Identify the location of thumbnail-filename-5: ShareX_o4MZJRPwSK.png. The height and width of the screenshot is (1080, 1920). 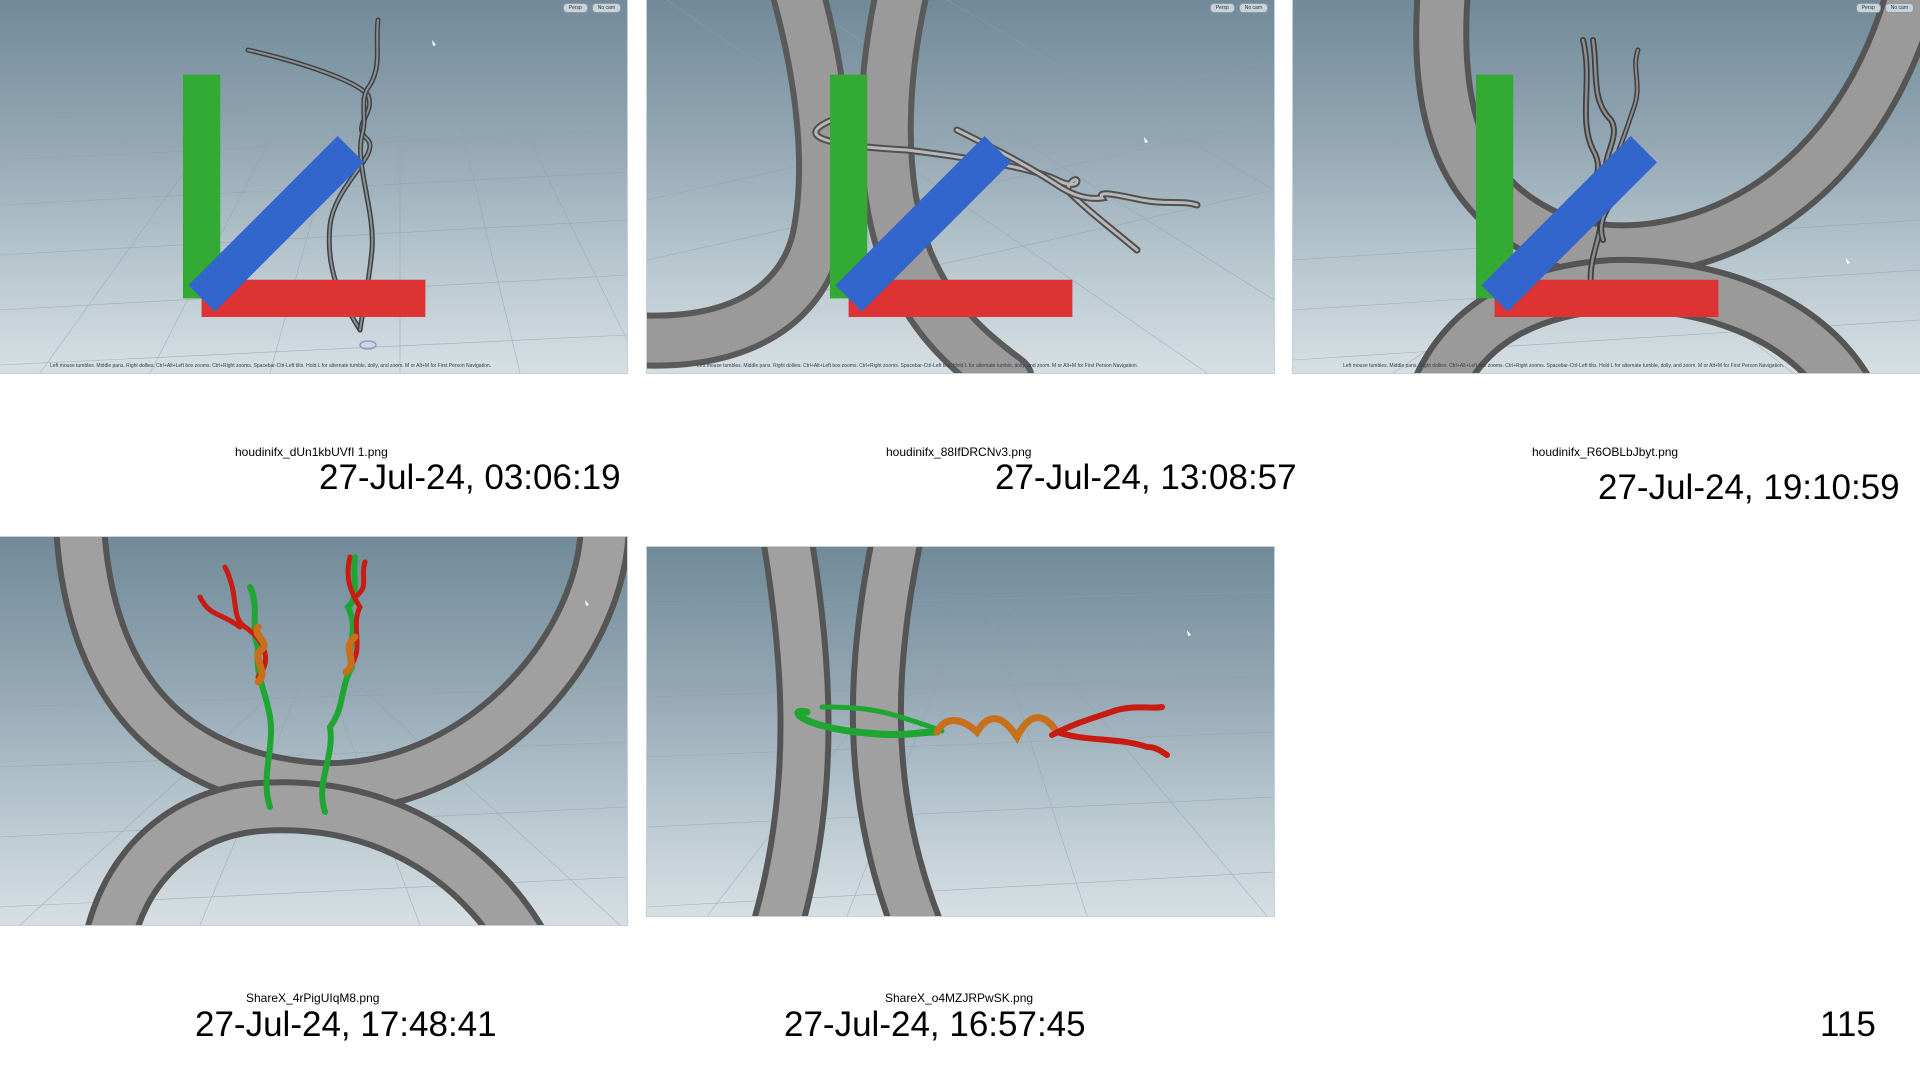
(959, 998).